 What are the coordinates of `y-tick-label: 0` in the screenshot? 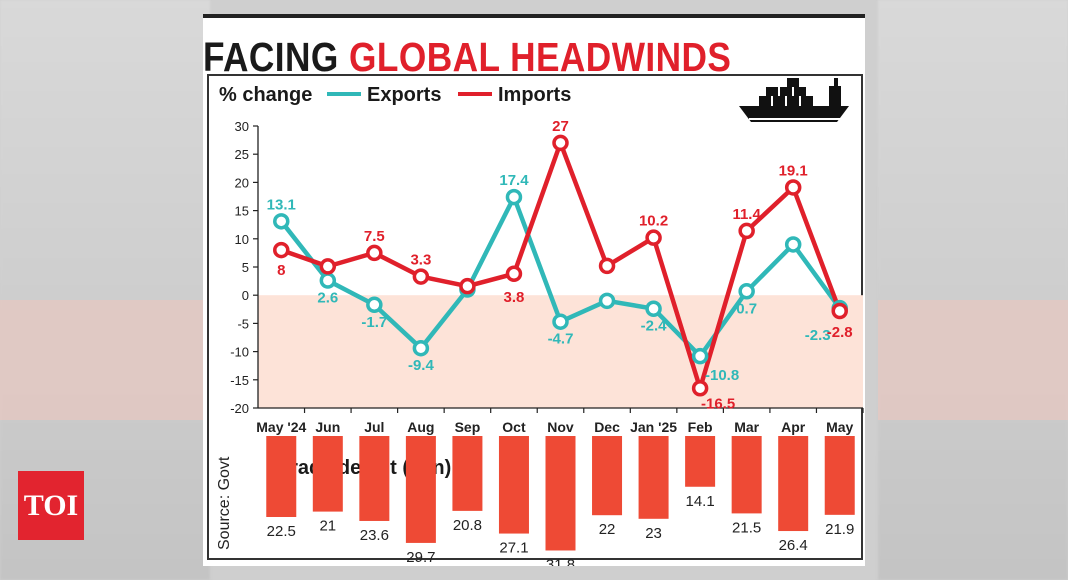 It's located at (245, 295).